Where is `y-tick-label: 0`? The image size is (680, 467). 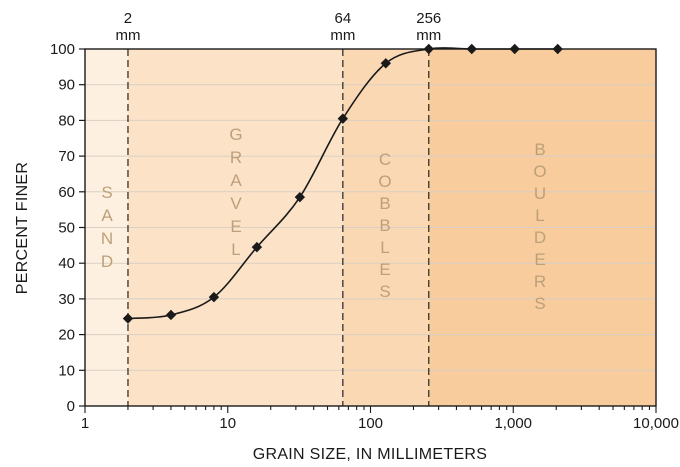
y-tick-label: 0 is located at coordinates (71, 406).